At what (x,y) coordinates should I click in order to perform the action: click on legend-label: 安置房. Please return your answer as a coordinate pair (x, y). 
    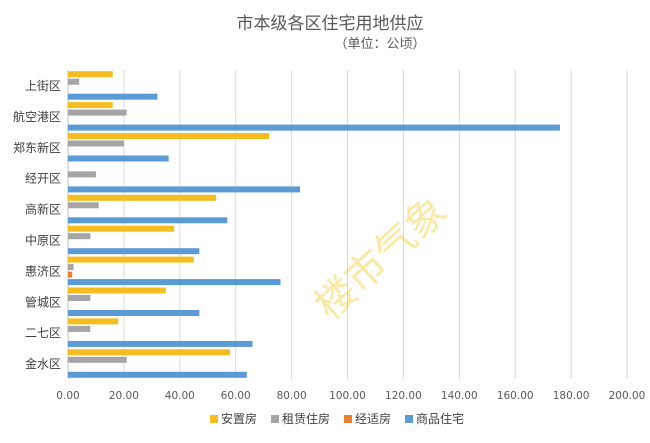
    Looking at the image, I should click on (239, 418).